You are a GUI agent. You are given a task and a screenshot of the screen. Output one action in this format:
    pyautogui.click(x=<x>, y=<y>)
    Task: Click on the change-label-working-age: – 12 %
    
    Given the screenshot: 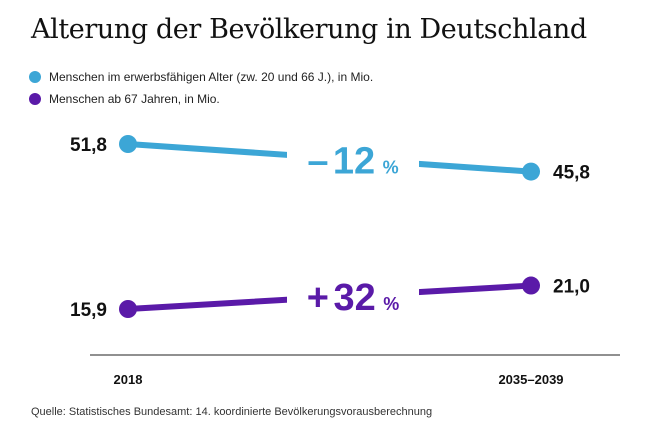 What is the action you would take?
    pyautogui.click(x=352, y=161)
    